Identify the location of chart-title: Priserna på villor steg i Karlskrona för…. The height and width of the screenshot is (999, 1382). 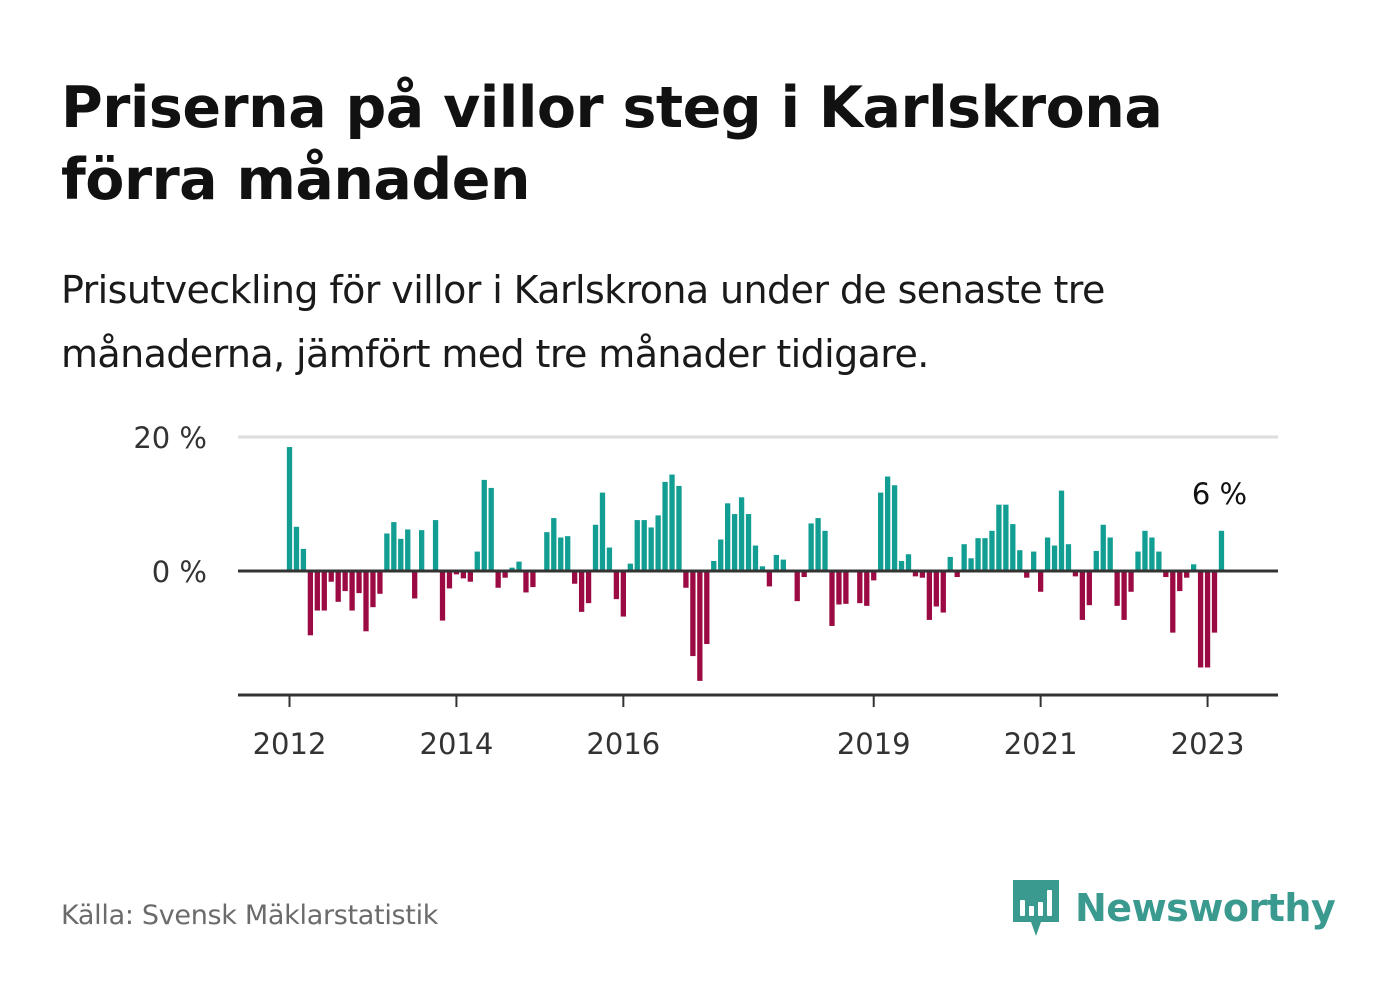
(612, 144).